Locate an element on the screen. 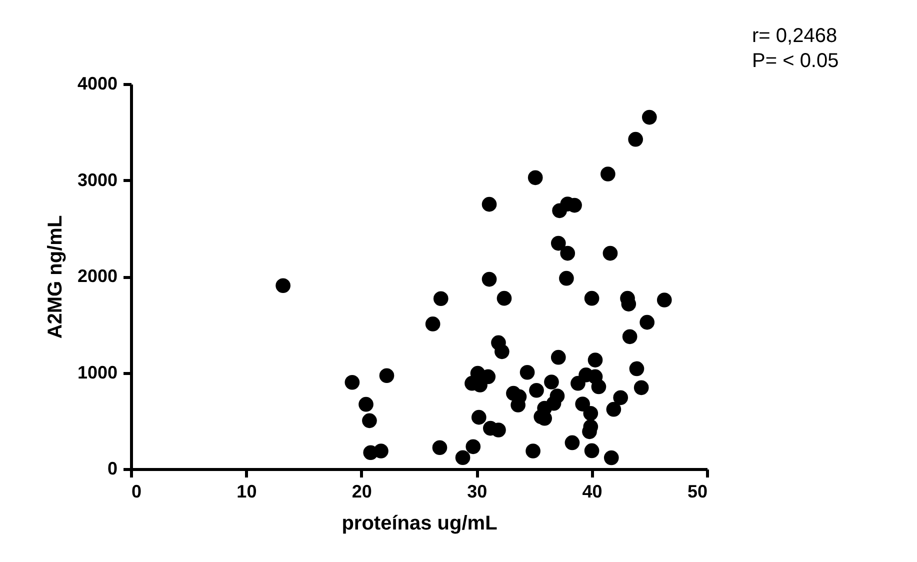 The width and height of the screenshot is (917, 562). y-tick-label: 1000 is located at coordinates (97, 372).